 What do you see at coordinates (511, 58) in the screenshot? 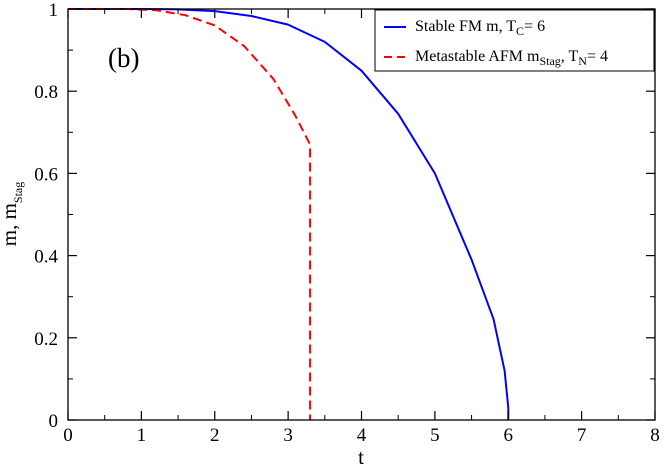
I see `legend-label-metastable: Metastable AFM mStag, TN= 4` at bounding box center [511, 58].